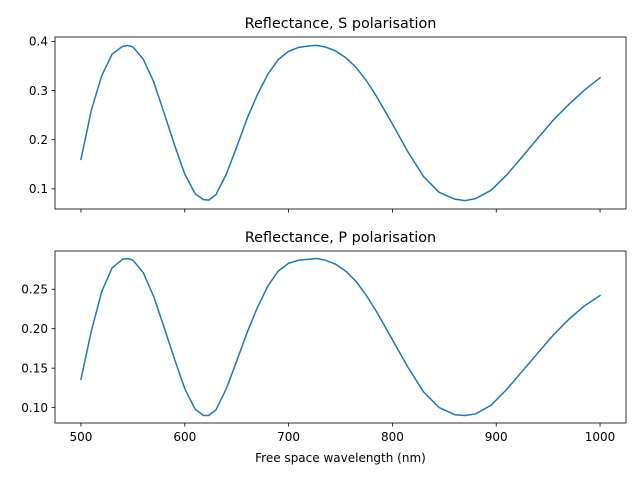  I want to click on y-tick-label-p-2: 0.20, so click(34, 329).